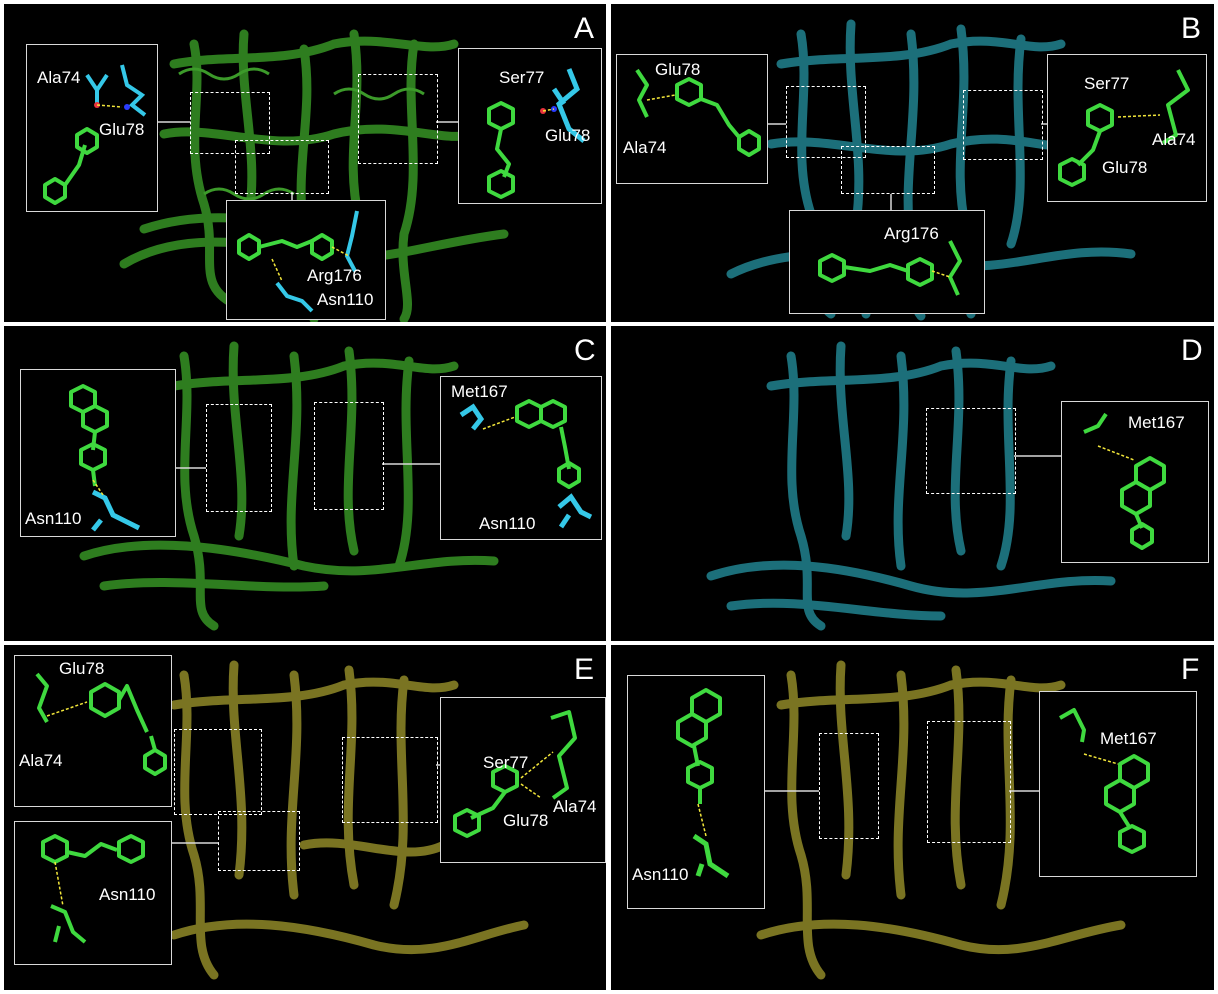 The image size is (1218, 994). I want to click on inset-b-bottom: Arg176, so click(887, 262).